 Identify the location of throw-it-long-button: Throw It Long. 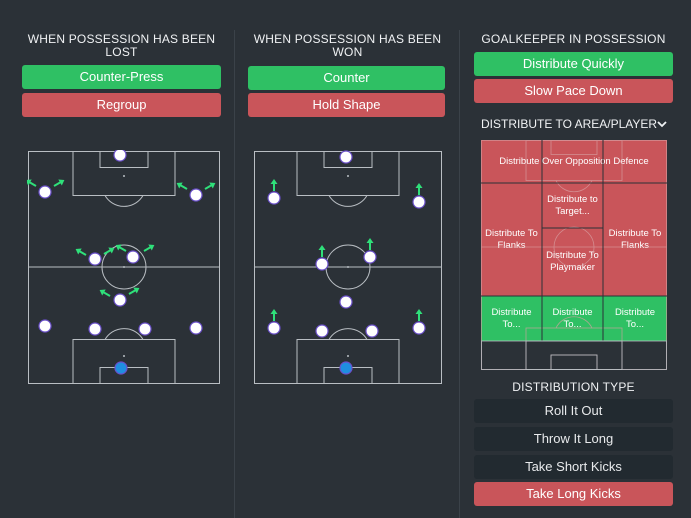
(573, 439).